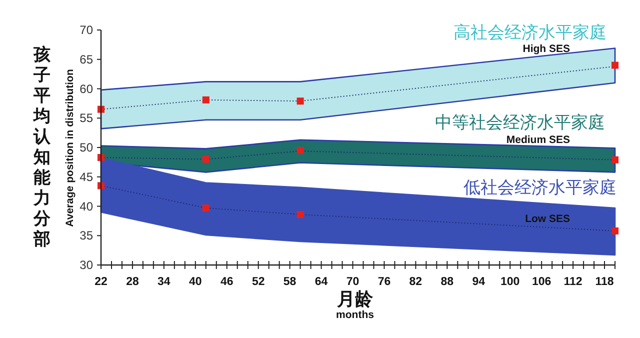 The image size is (640, 338). Describe the element at coordinates (87, 177) in the screenshot. I see `y-tick-label: 45` at that location.